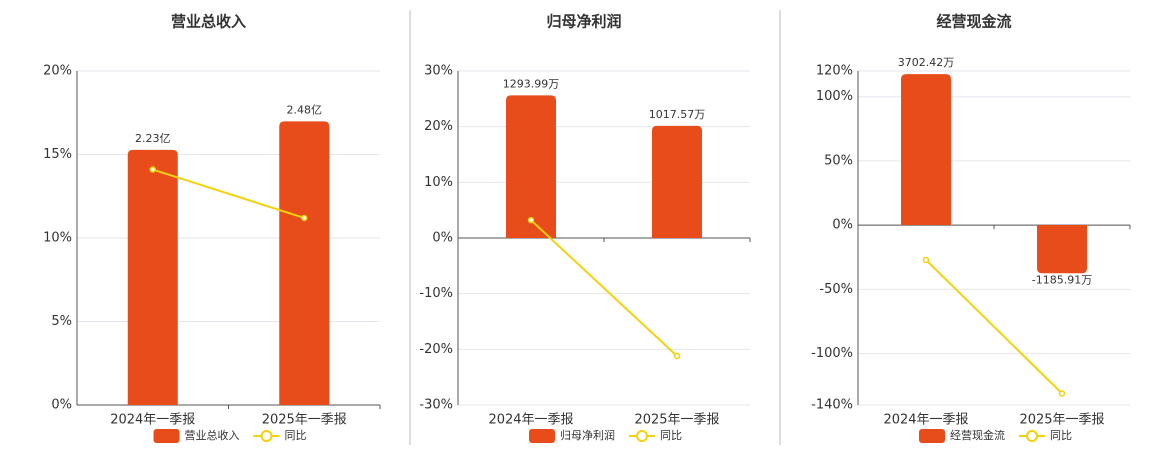 This screenshot has height=450, width=1160. Describe the element at coordinates (836, 289) in the screenshot. I see `y-tick-label: -50%` at that location.